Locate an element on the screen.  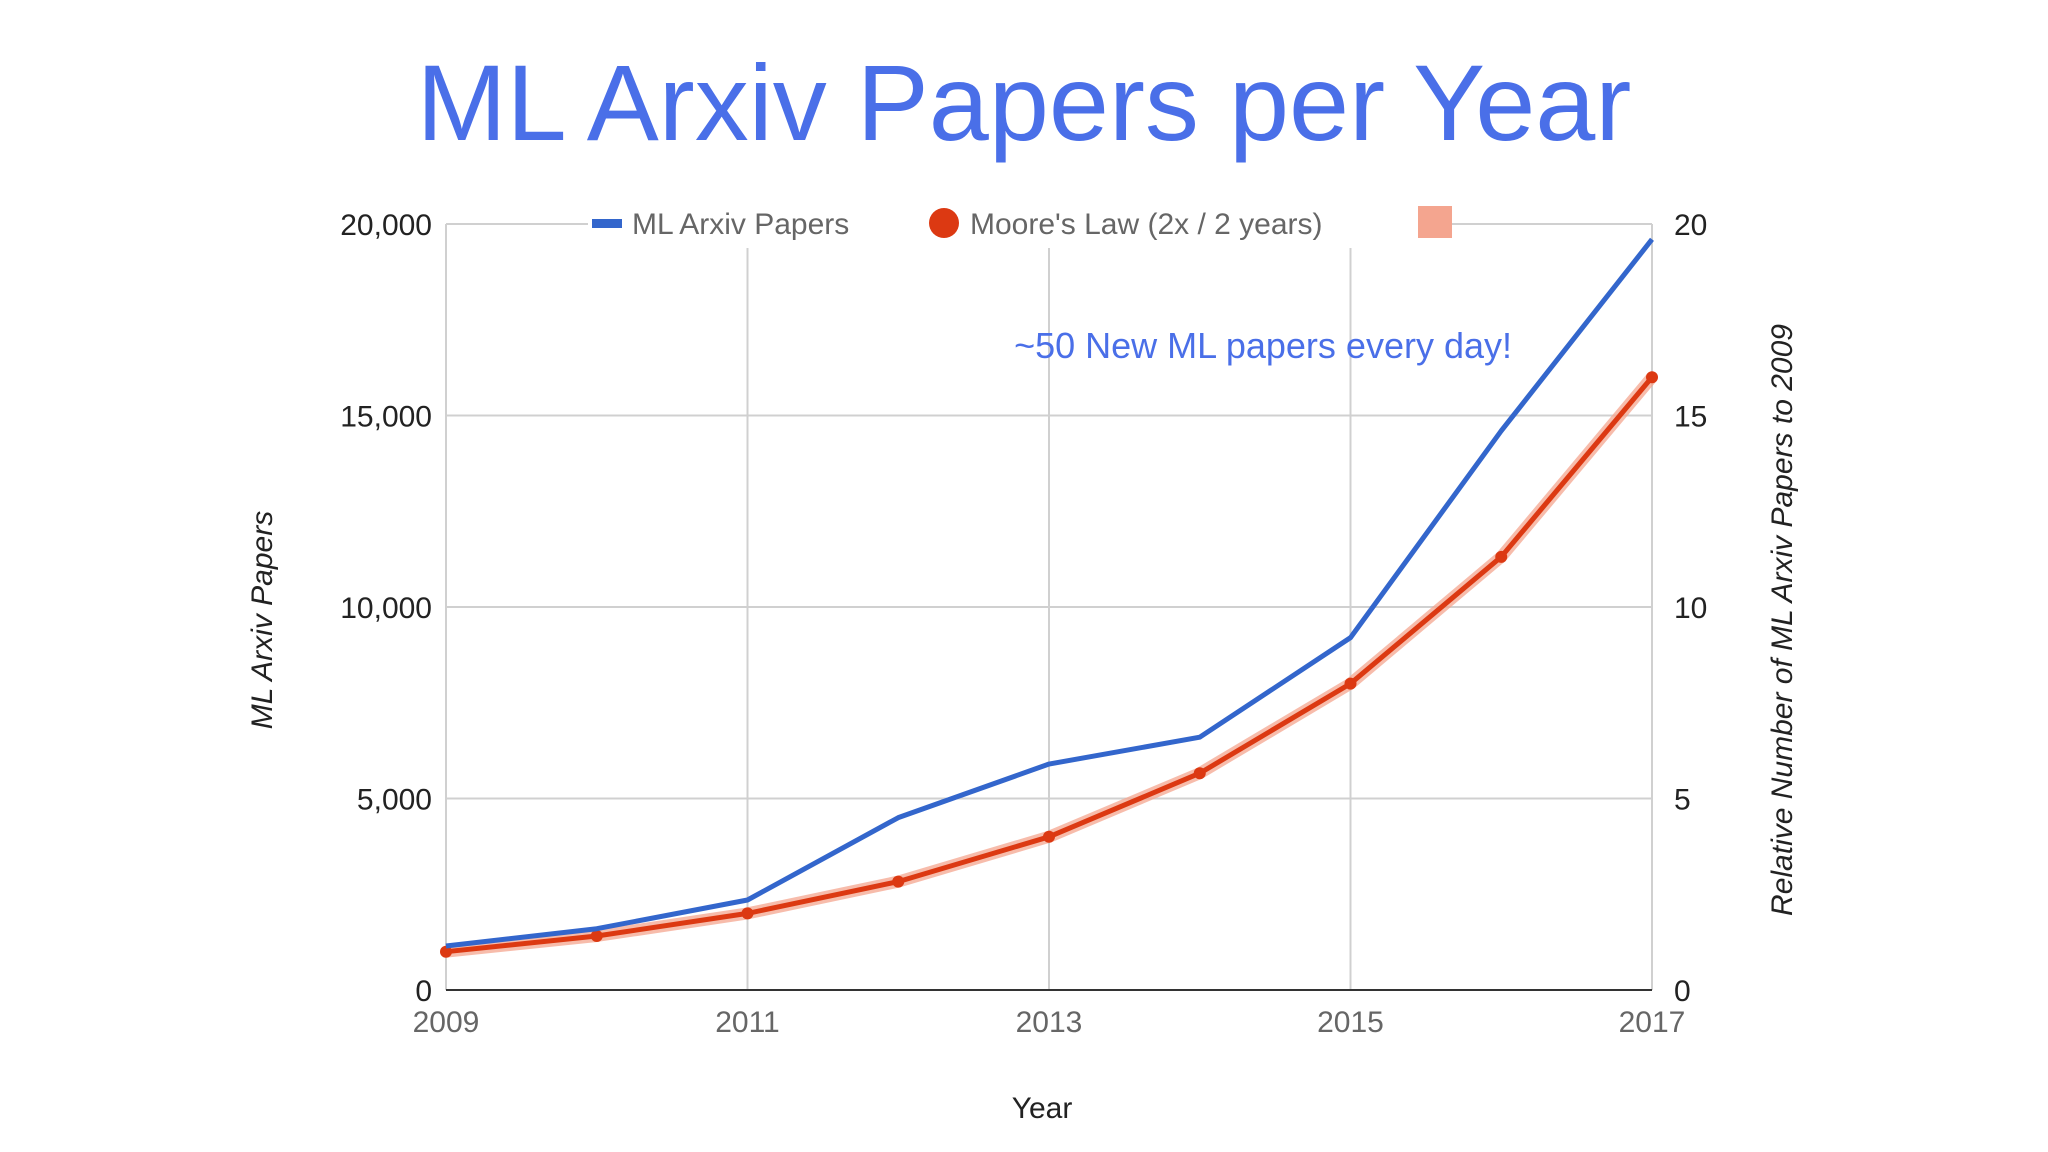
y-tick-label-left: 10,000 is located at coordinates (386, 608).